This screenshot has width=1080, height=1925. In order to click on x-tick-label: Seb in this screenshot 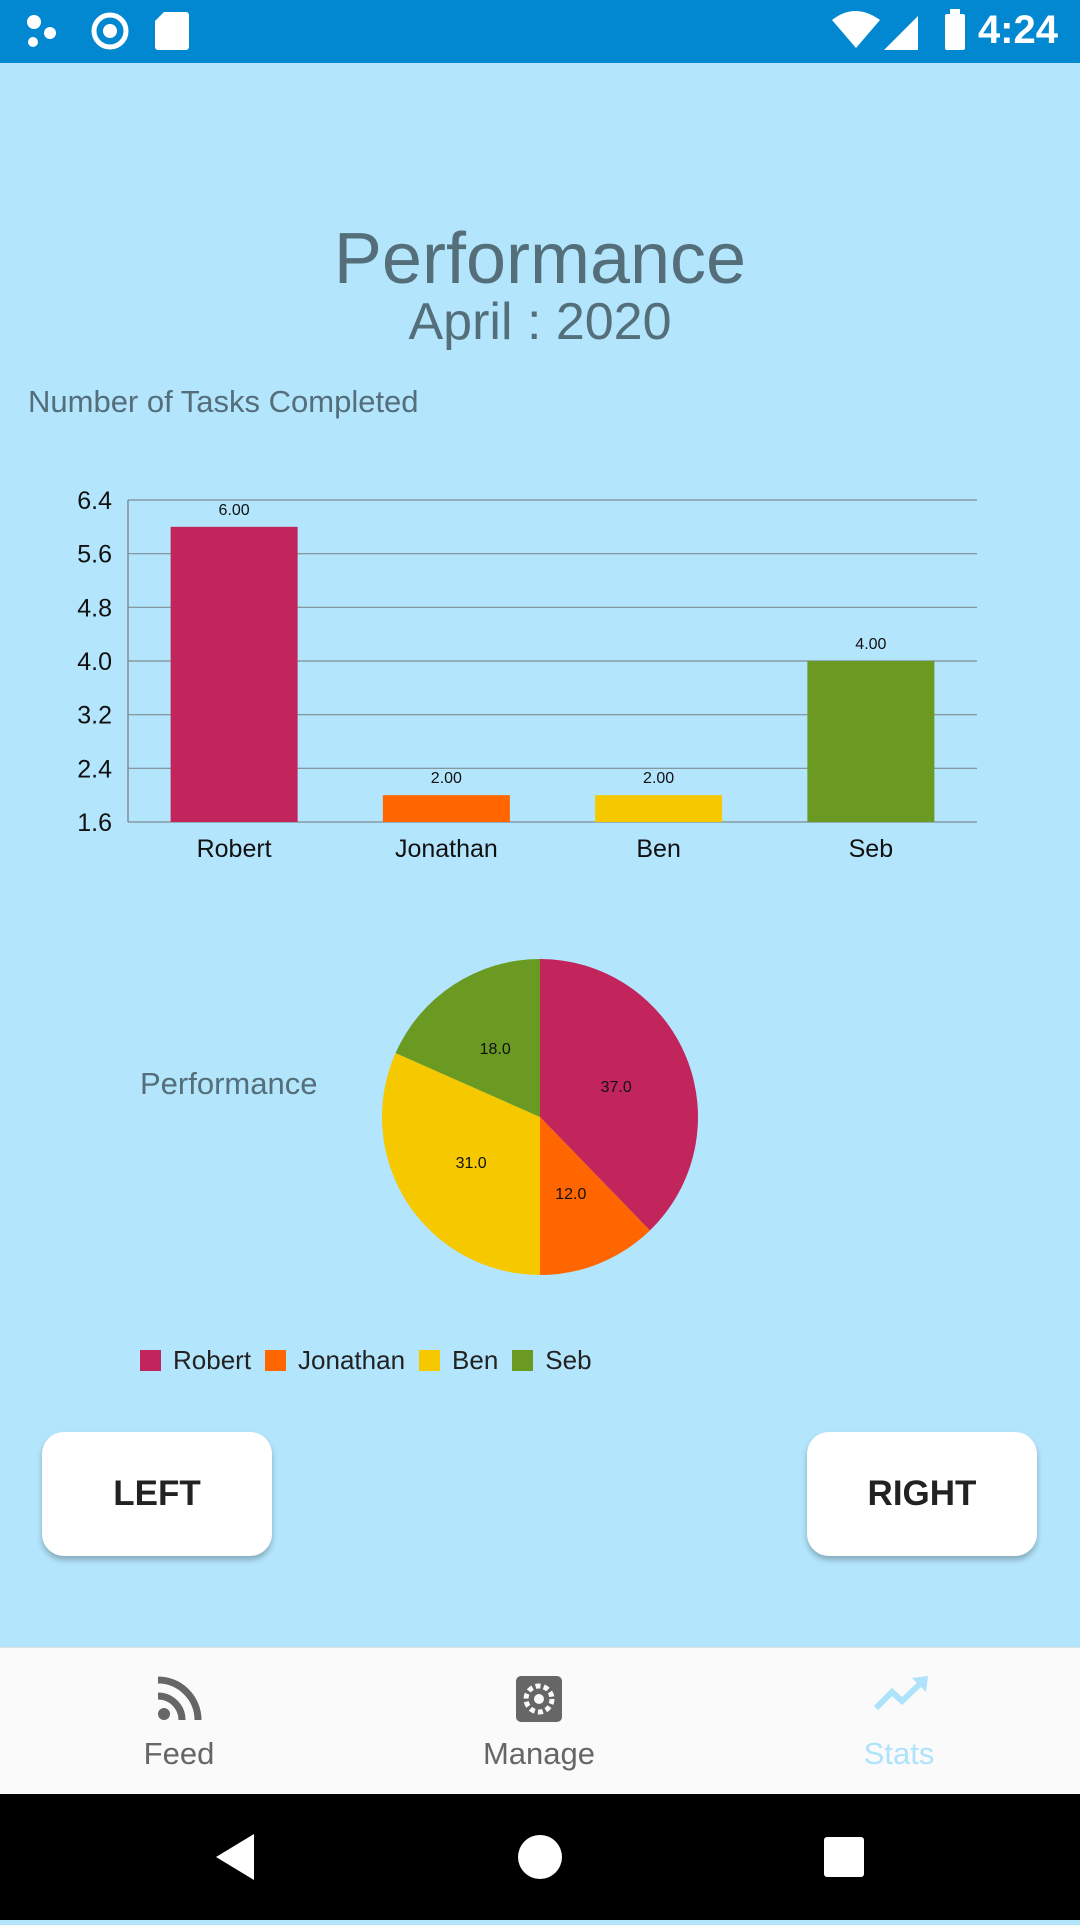, I will do `click(871, 849)`.